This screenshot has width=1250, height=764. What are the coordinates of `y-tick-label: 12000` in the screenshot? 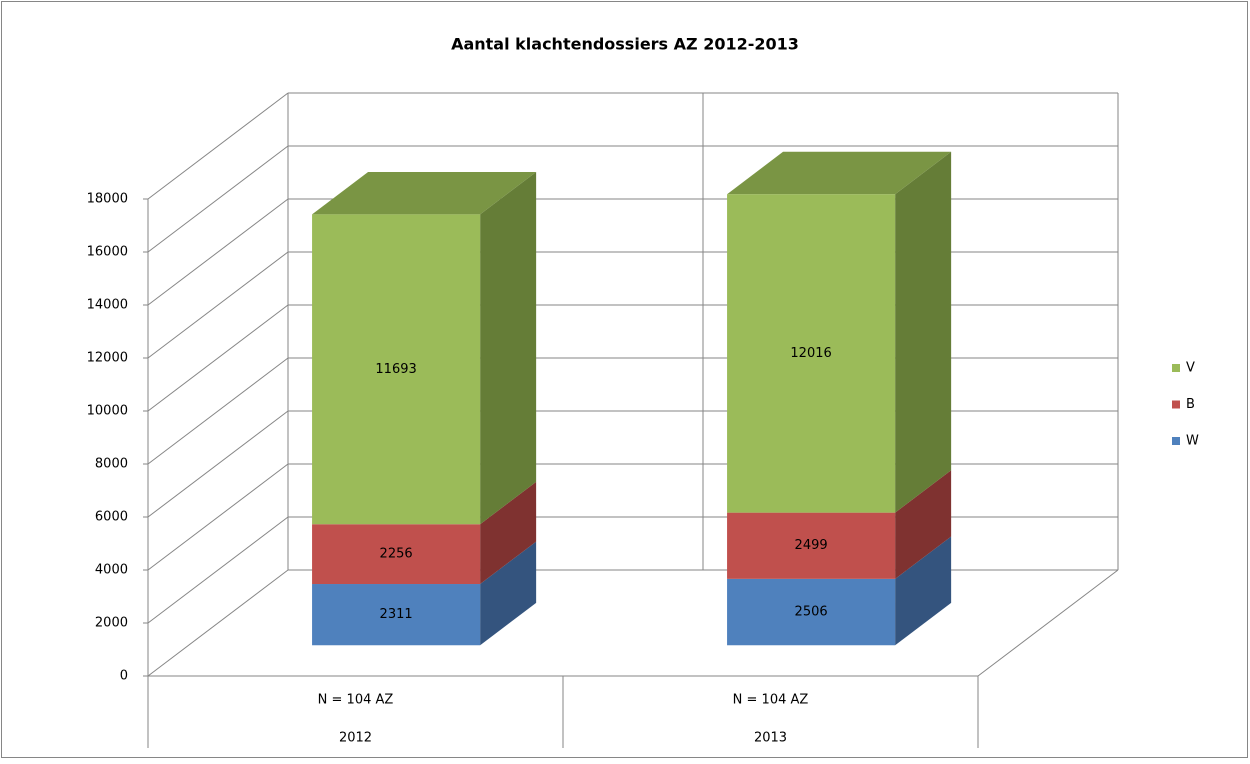 It's located at (107, 358).